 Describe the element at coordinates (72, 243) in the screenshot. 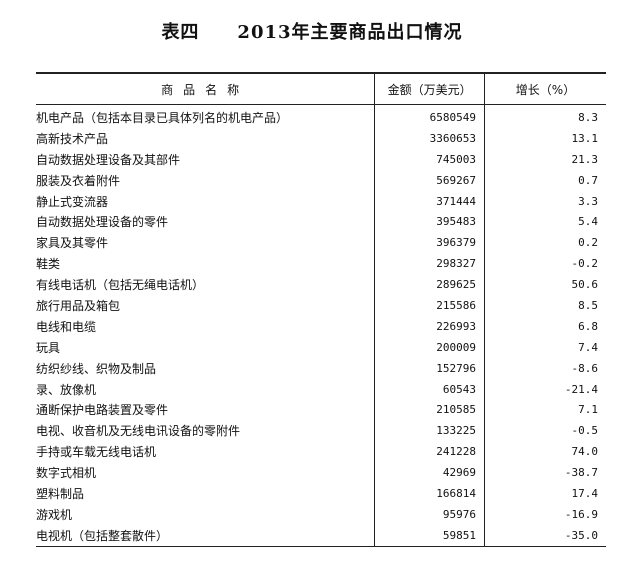

I see `product-name-cell: 家具及其零件` at that location.